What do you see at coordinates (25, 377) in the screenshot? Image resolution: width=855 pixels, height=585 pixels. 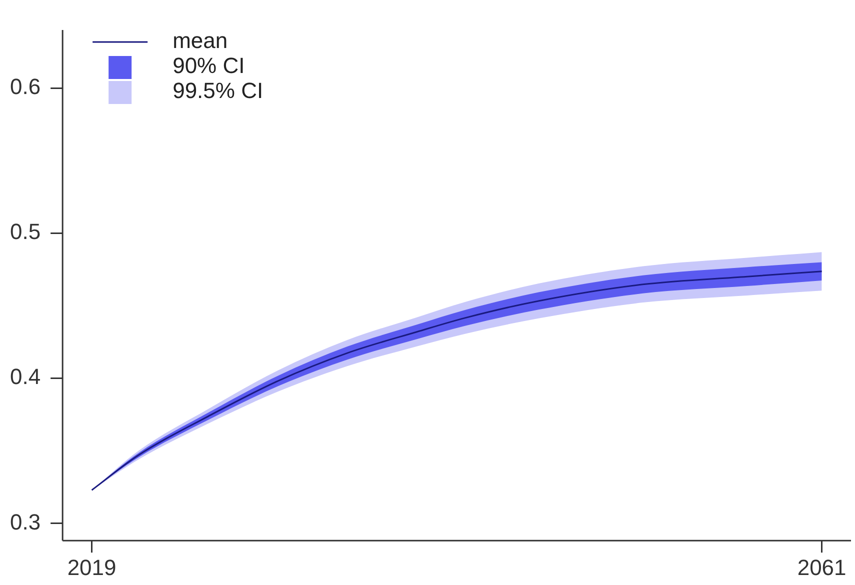 I see `y-tick-label: 0.4` at bounding box center [25, 377].